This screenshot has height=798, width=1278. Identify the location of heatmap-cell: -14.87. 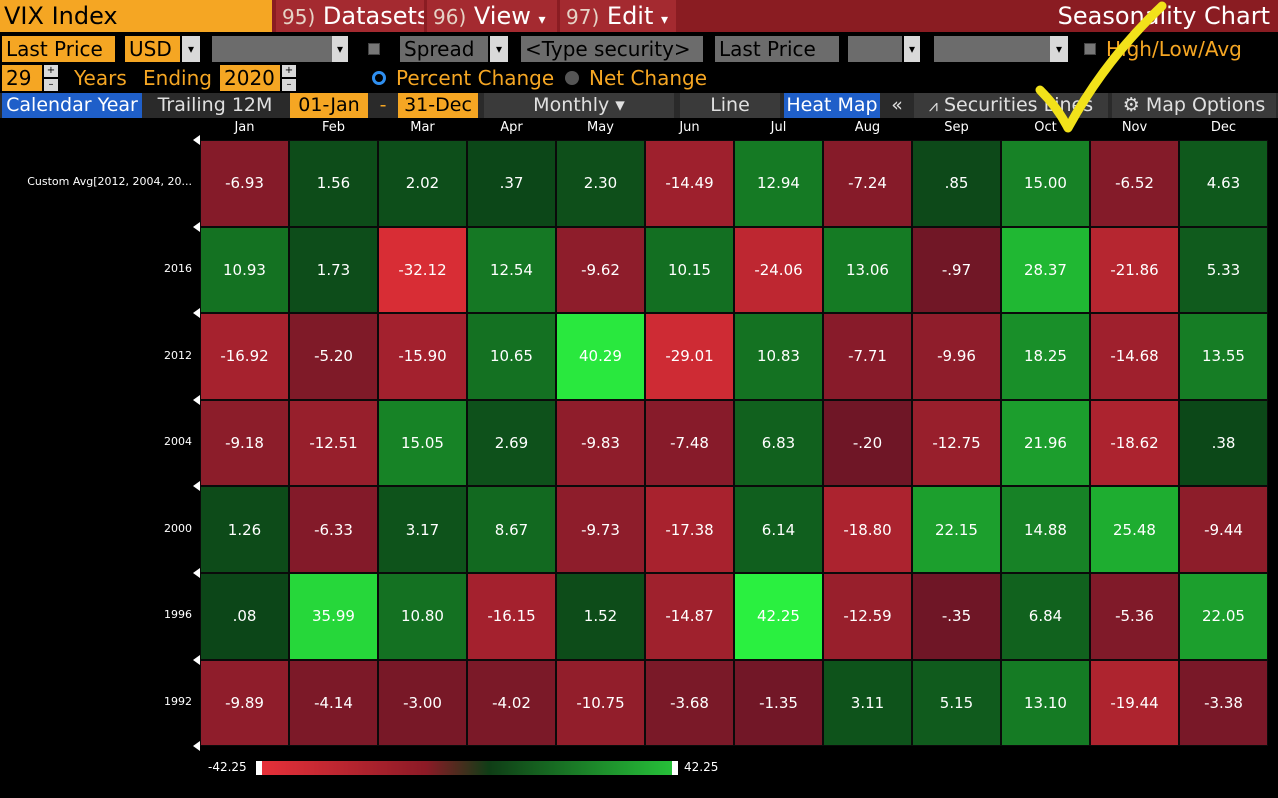
(689, 616).